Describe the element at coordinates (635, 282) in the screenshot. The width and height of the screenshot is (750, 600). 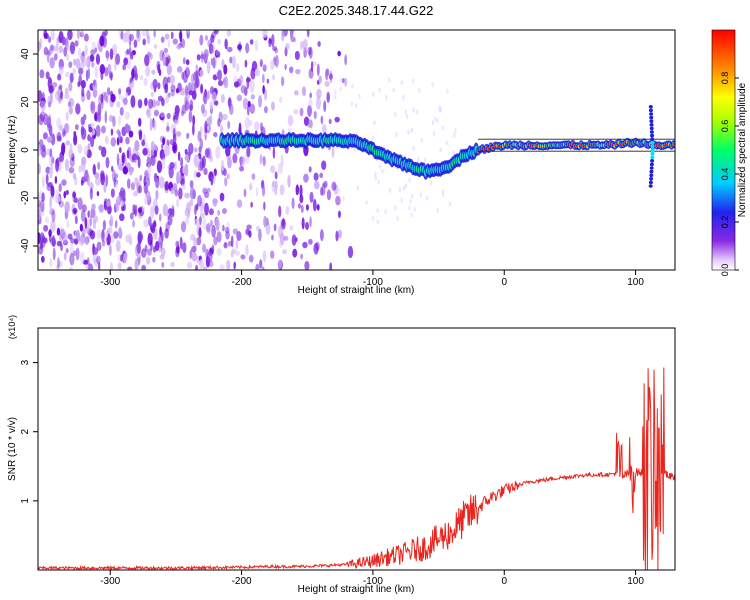
I see `x-tick-label: 100` at that location.